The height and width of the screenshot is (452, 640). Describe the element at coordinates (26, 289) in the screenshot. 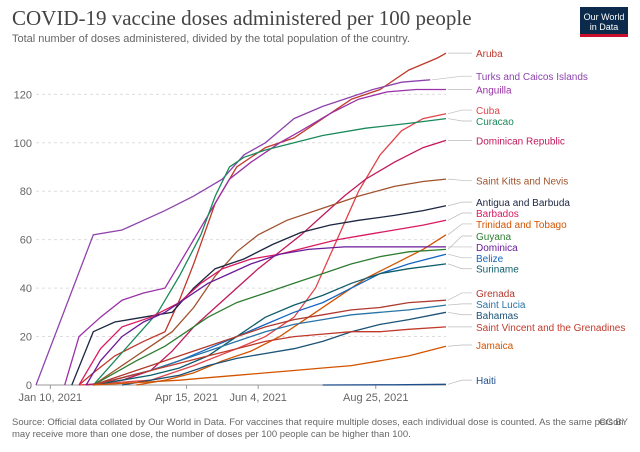

I see `y-tick-label: 40` at that location.